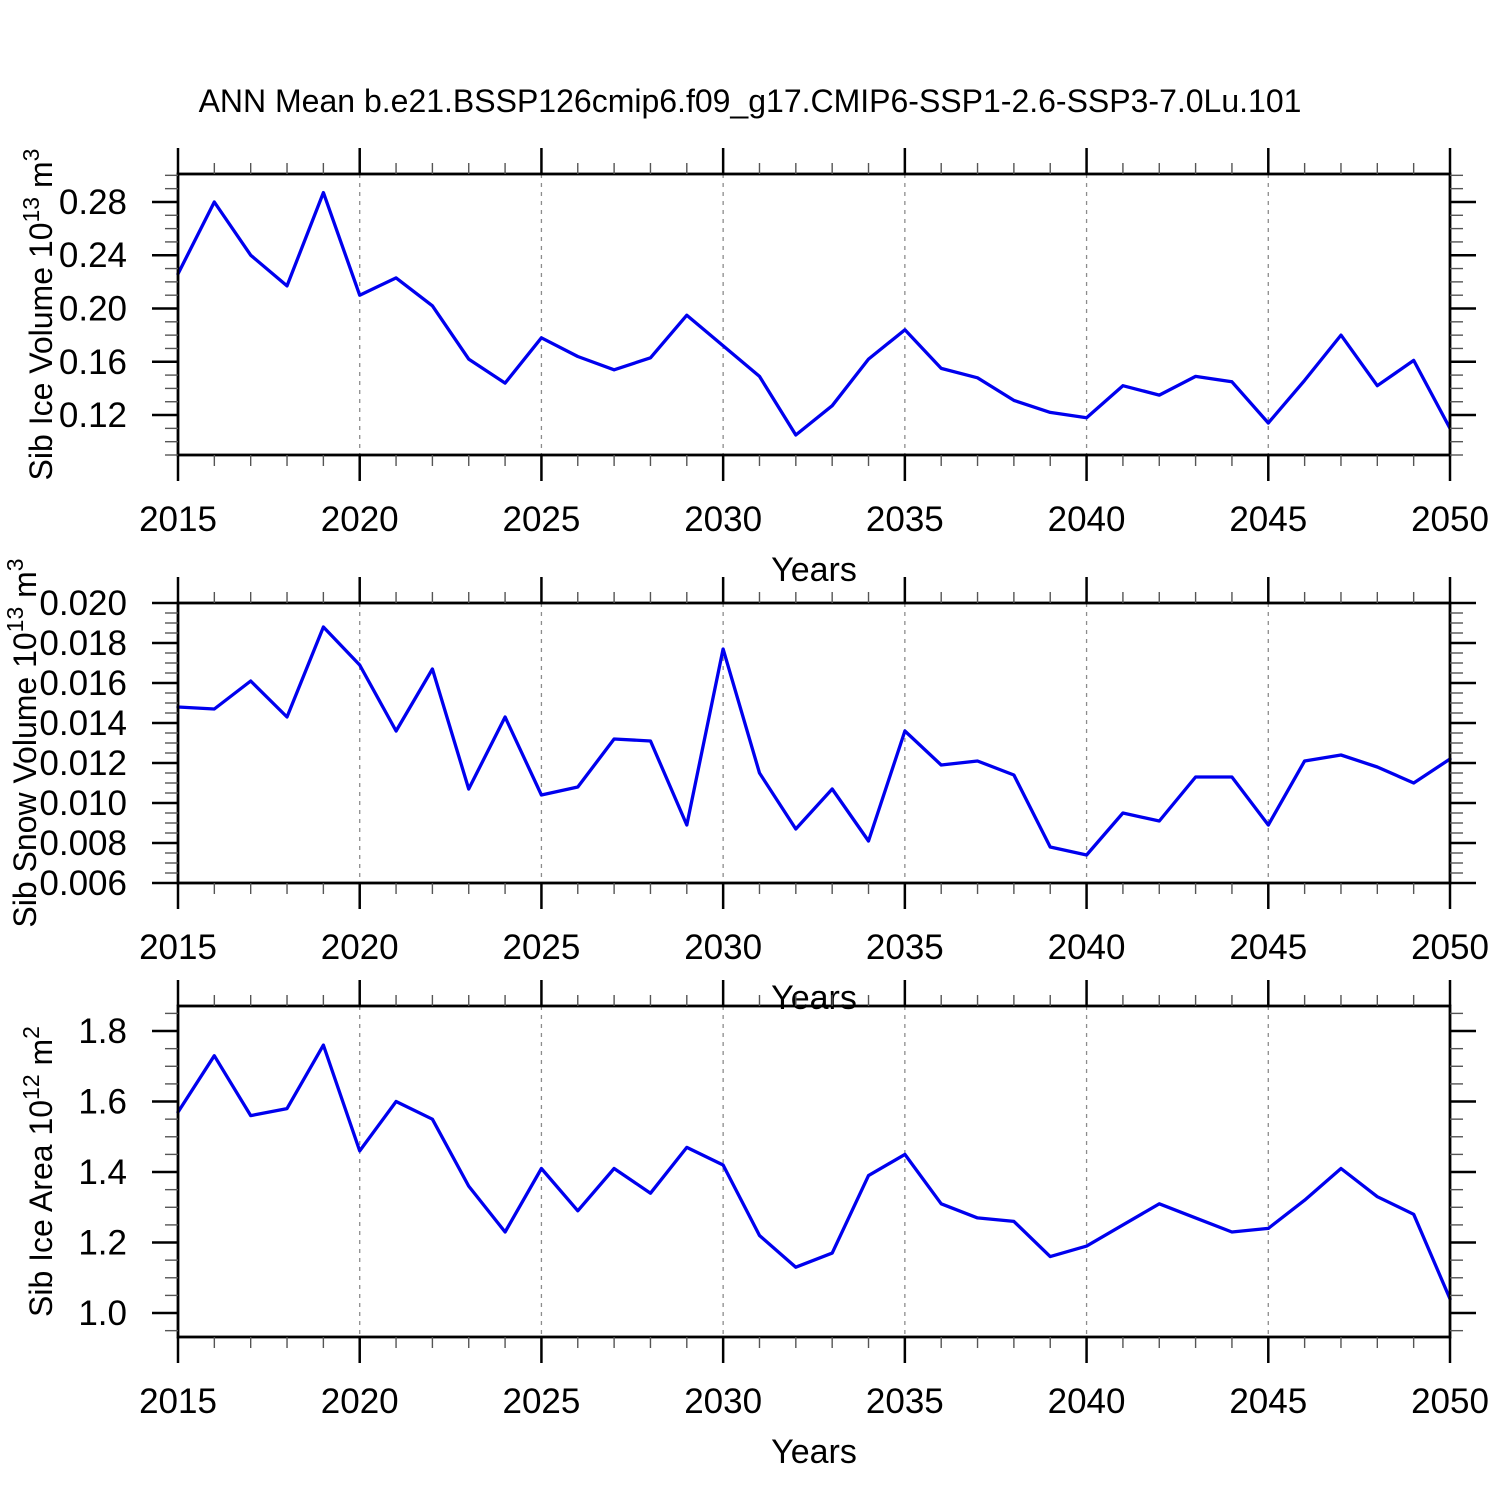 The width and height of the screenshot is (1500, 1500). I want to click on y-tick-label: 1.2, so click(102, 1243).